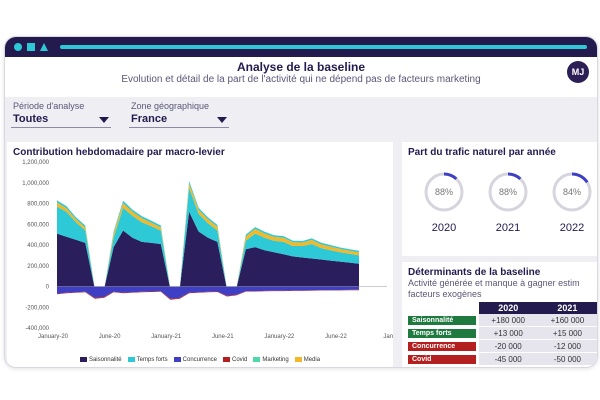  I want to click on legend-item: Saisonnalité, so click(100, 359).